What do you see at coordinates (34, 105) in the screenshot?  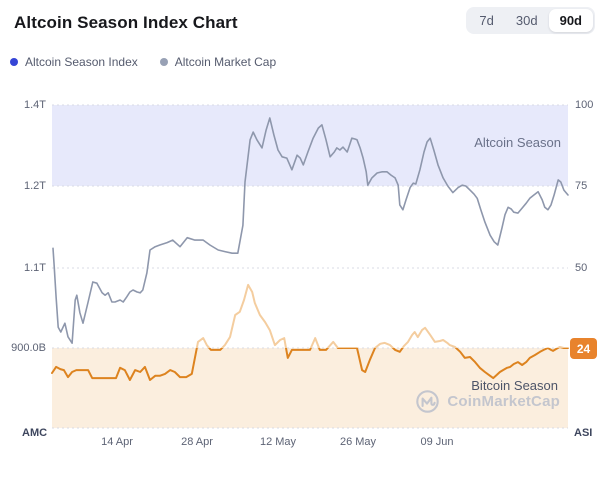 I see `y-left-tick-1-4t: 1.4T` at bounding box center [34, 105].